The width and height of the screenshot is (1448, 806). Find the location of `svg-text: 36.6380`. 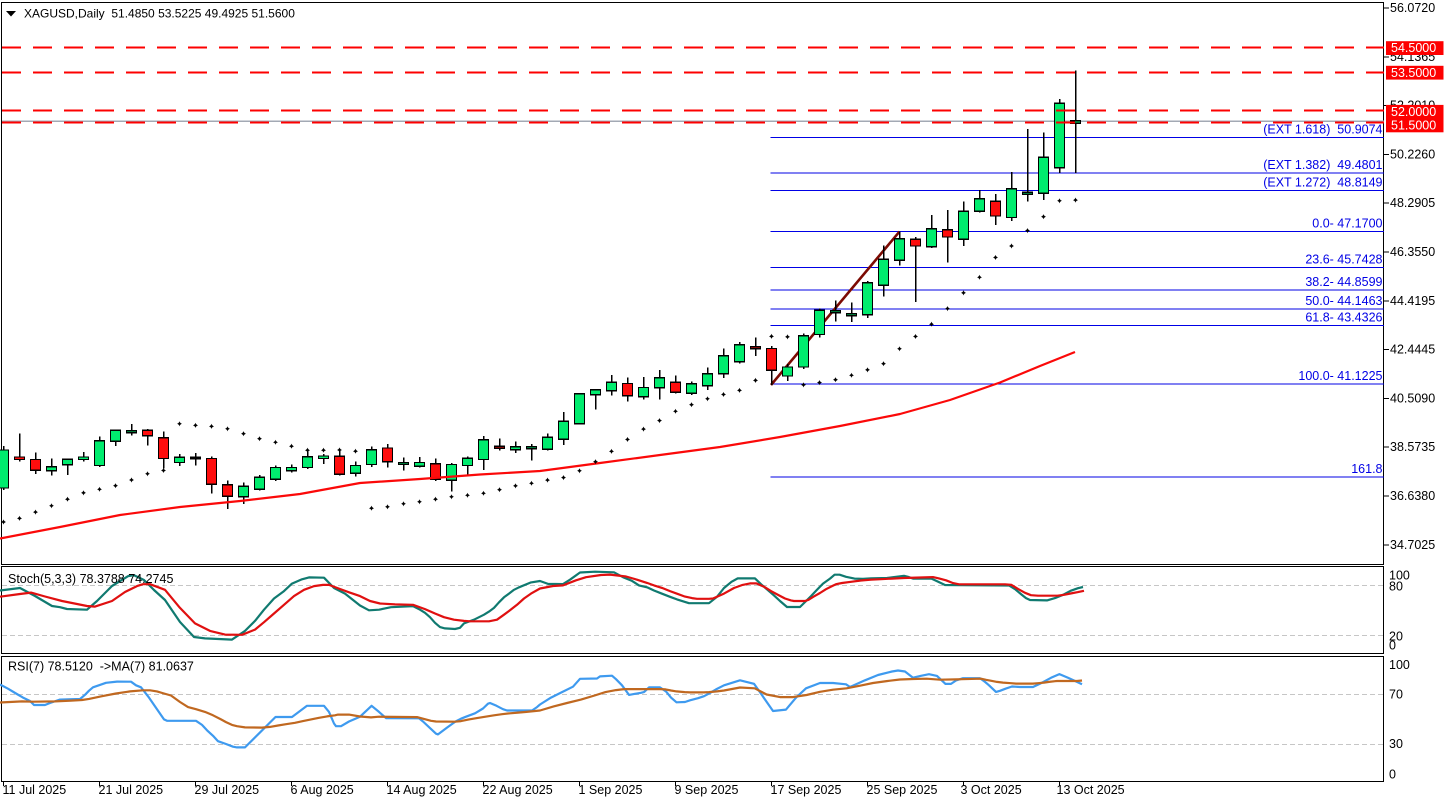

svg-text: 36.6380 is located at coordinates (1412, 496).